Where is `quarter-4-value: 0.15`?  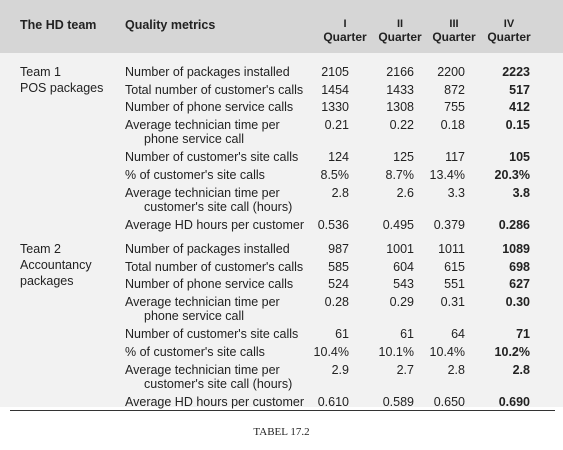
quarter-4-value: 0.15 is located at coordinates (517, 125).